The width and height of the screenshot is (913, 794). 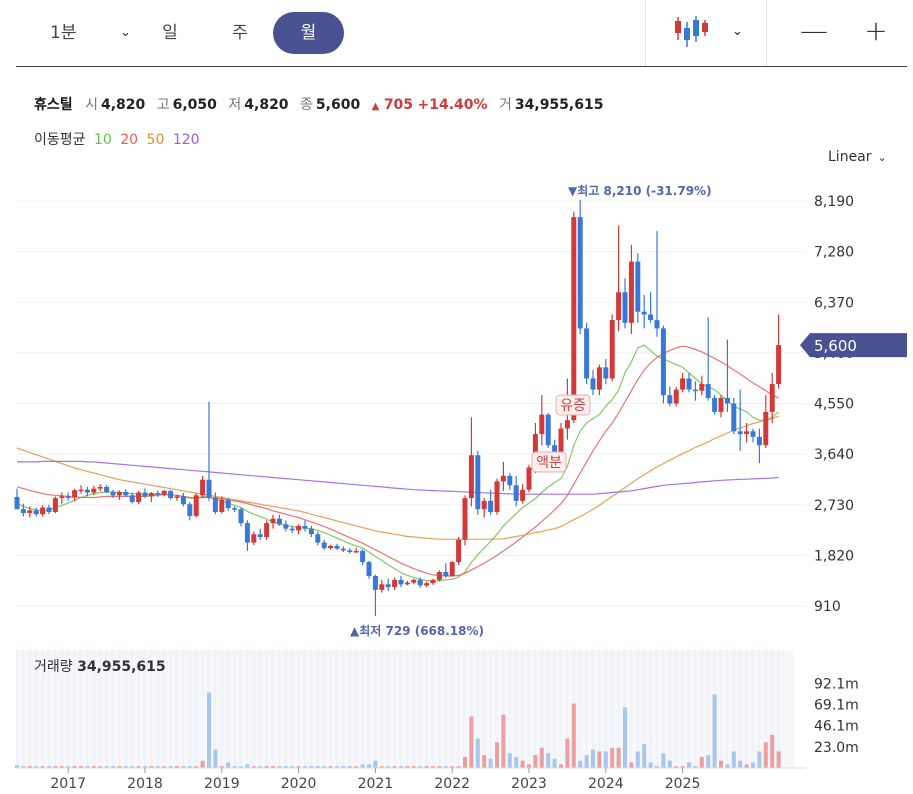 I want to click on par-split-marker-bg, so click(x=549, y=462).